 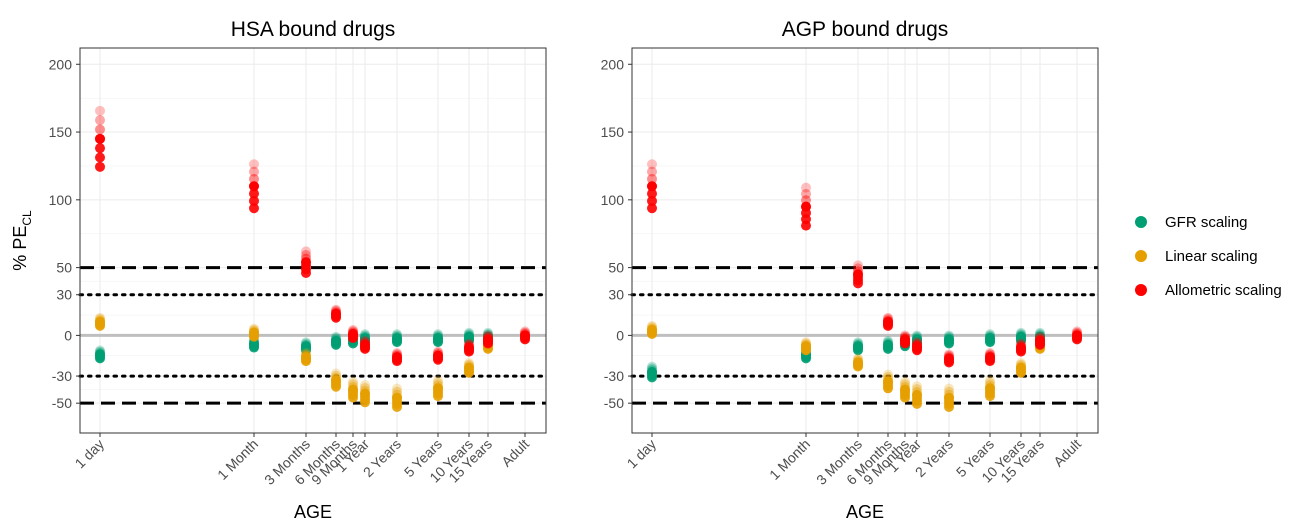 What do you see at coordinates (20, 248) in the screenshot?
I see `y-axis-label-main: % PE` at bounding box center [20, 248].